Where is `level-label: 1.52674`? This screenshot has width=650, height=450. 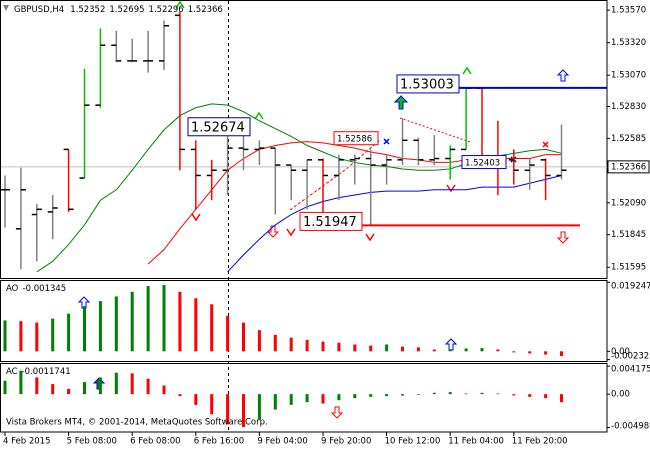 level-label: 1.52674 is located at coordinates (218, 127).